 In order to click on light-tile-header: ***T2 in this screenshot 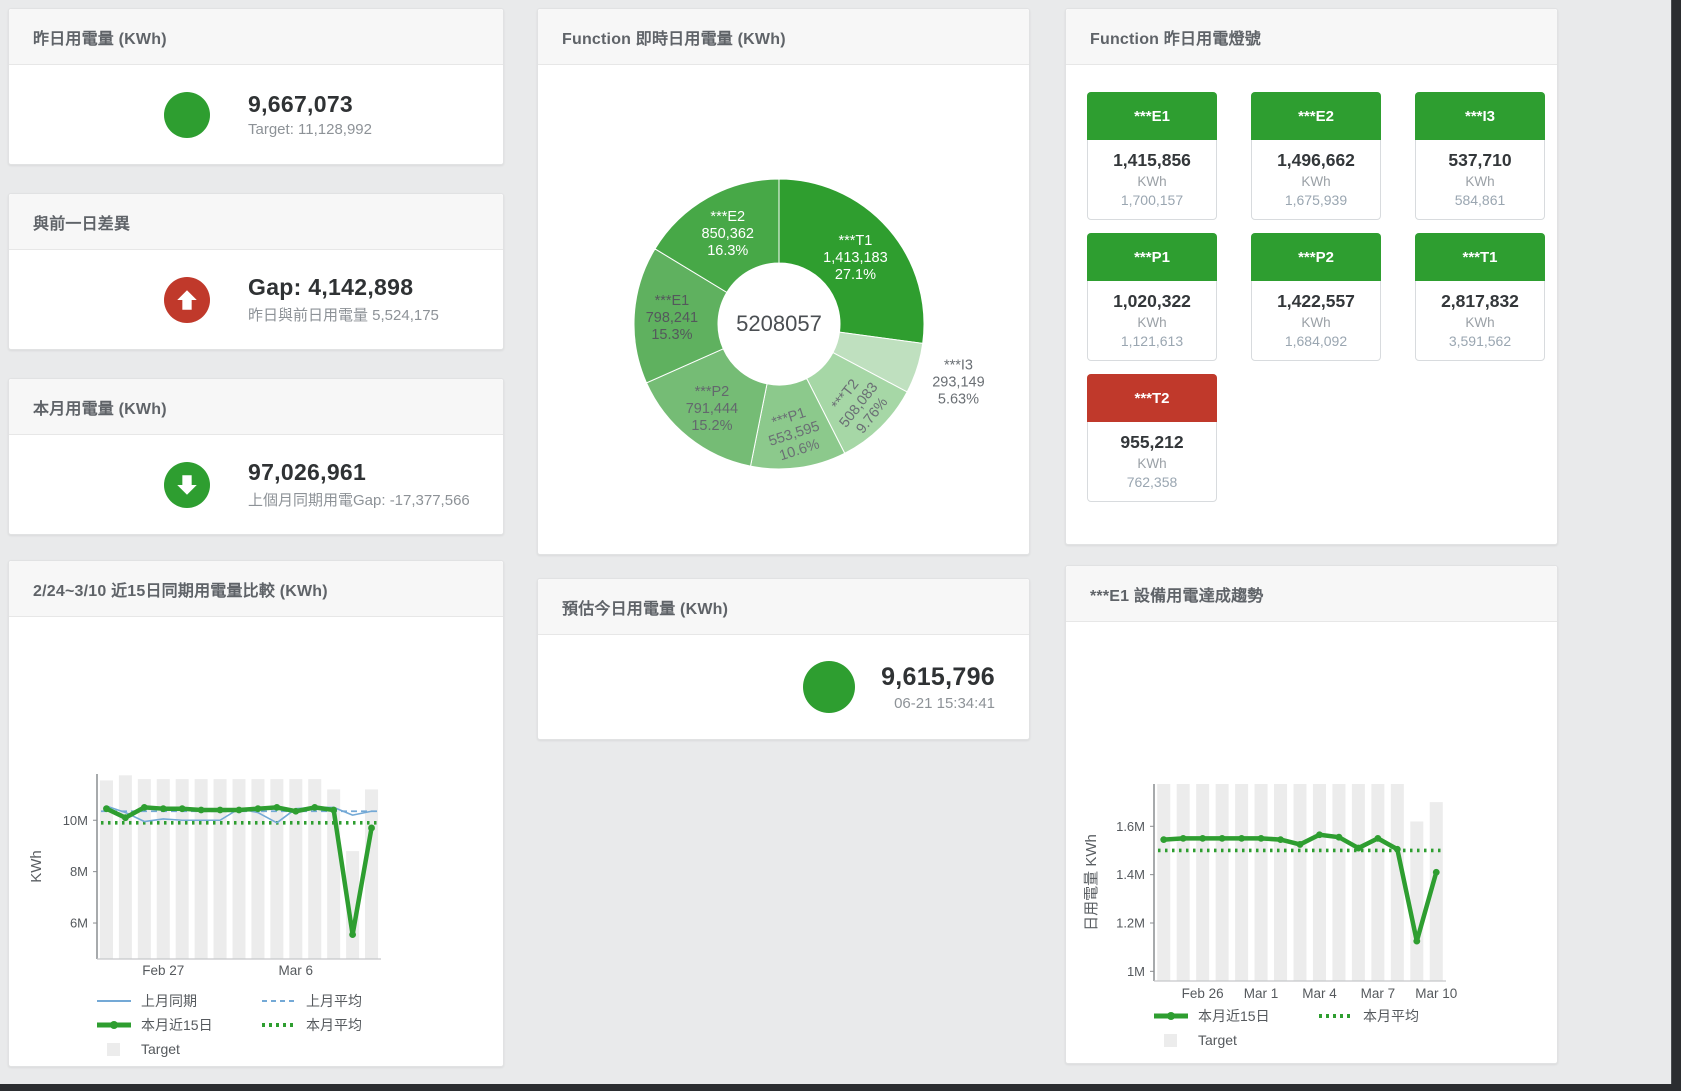, I will do `click(1152, 398)`.